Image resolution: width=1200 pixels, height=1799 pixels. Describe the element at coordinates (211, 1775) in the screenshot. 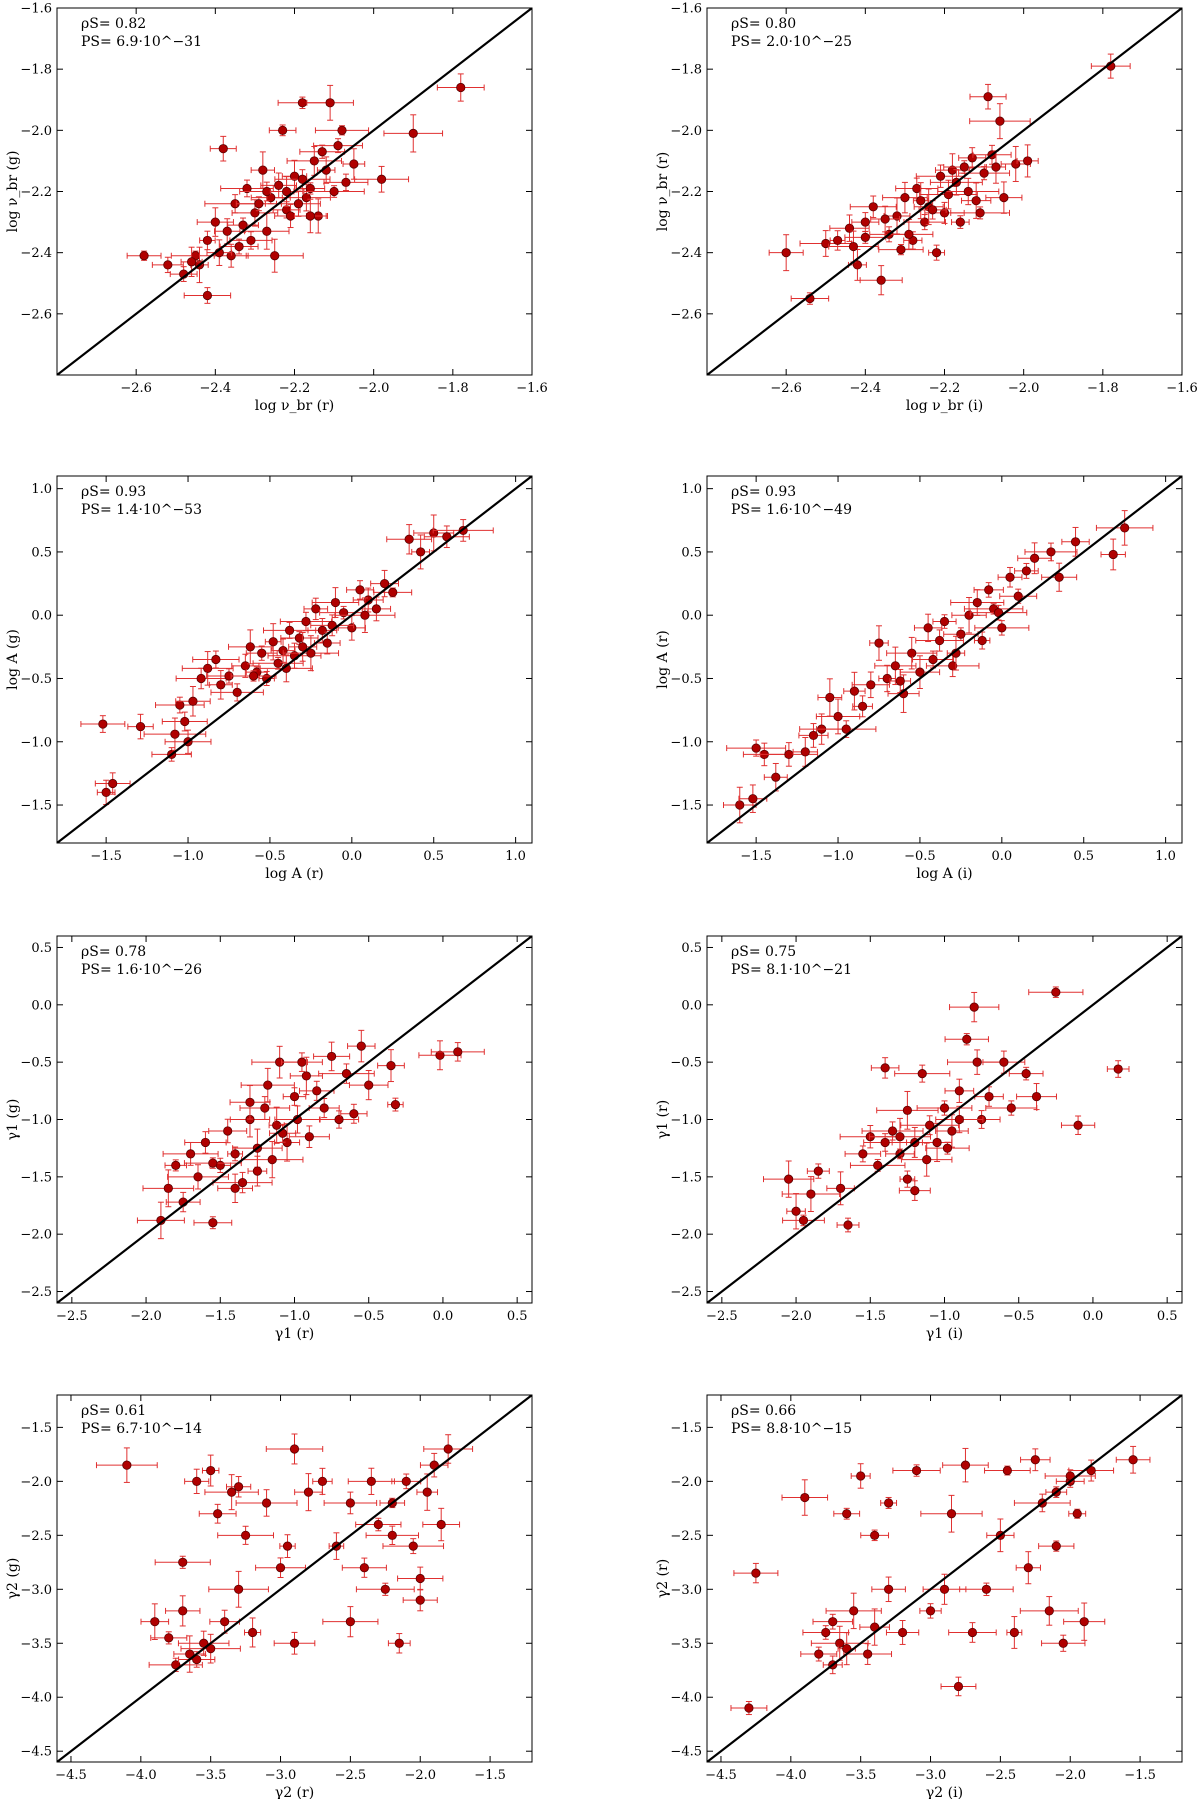

I see `x-tick-label: −3.5` at that location.